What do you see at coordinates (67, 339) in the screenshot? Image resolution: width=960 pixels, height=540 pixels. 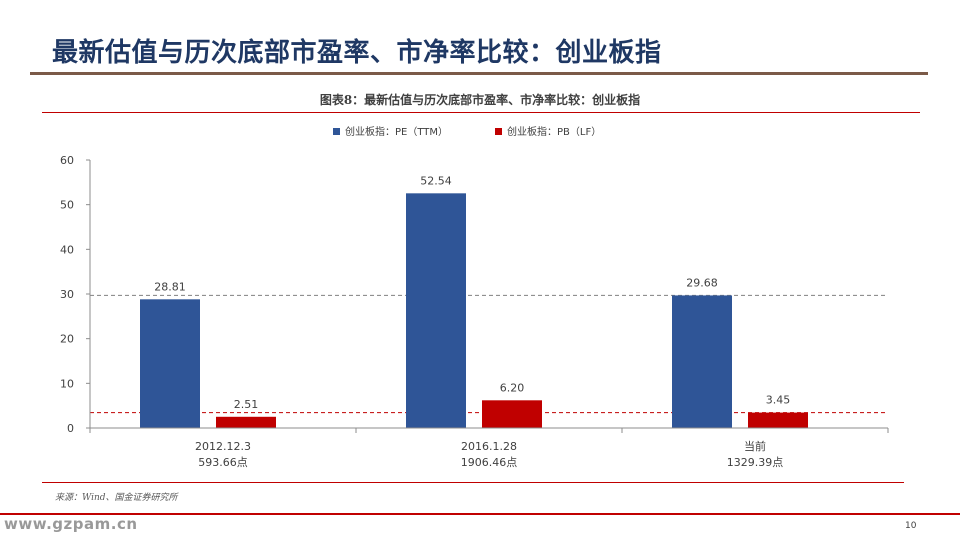 I see `y-tick-label: 20` at bounding box center [67, 339].